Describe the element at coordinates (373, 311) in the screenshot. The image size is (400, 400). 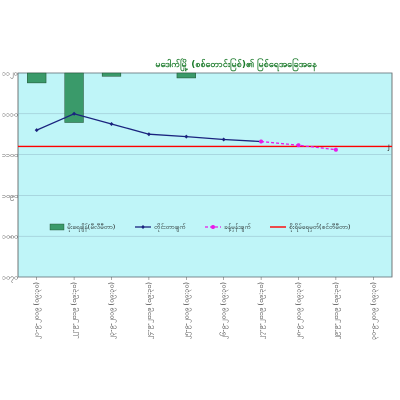
I see `x-tick-label: ၃၀-၉-၂၀၁၉ (၀၉:၃၀)` at that location.